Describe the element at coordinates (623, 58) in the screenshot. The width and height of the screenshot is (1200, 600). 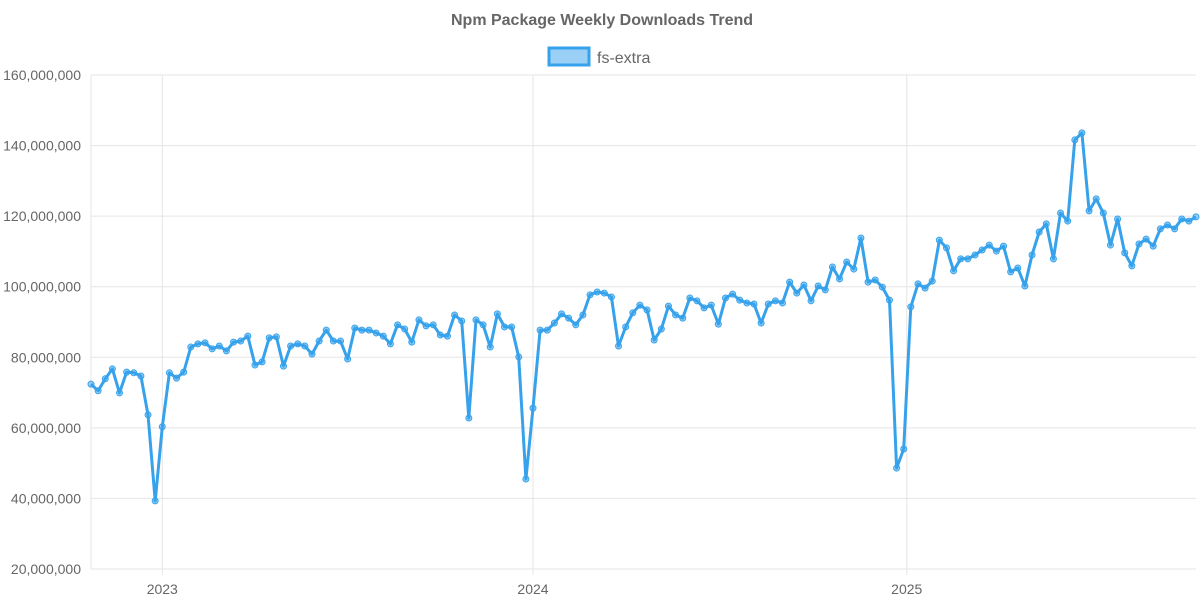
I see `legend-label: fs-extra` at that location.